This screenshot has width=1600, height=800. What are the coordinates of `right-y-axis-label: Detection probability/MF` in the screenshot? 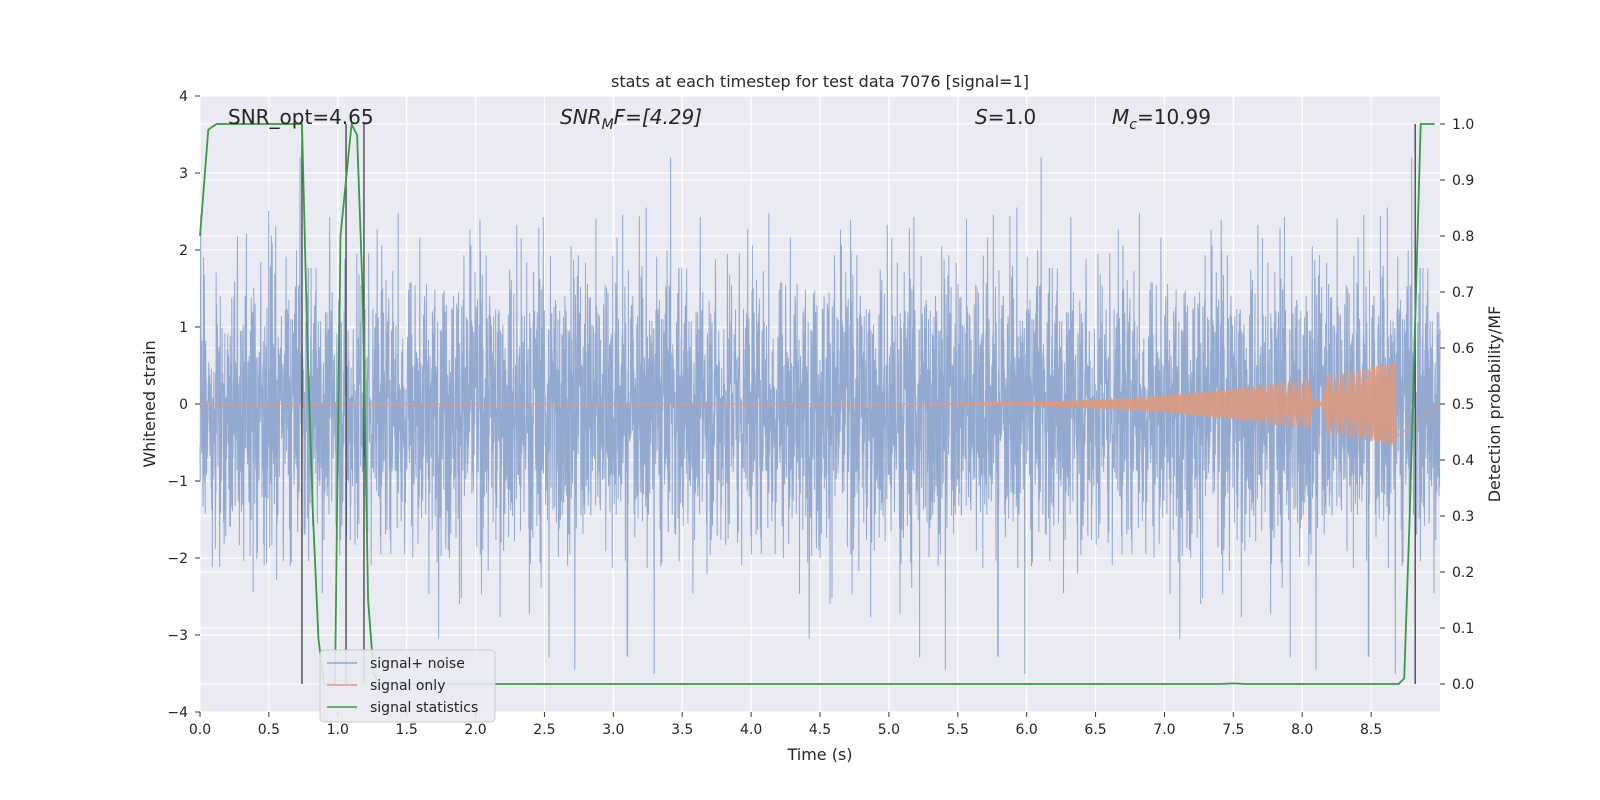 It's located at (1494, 404).